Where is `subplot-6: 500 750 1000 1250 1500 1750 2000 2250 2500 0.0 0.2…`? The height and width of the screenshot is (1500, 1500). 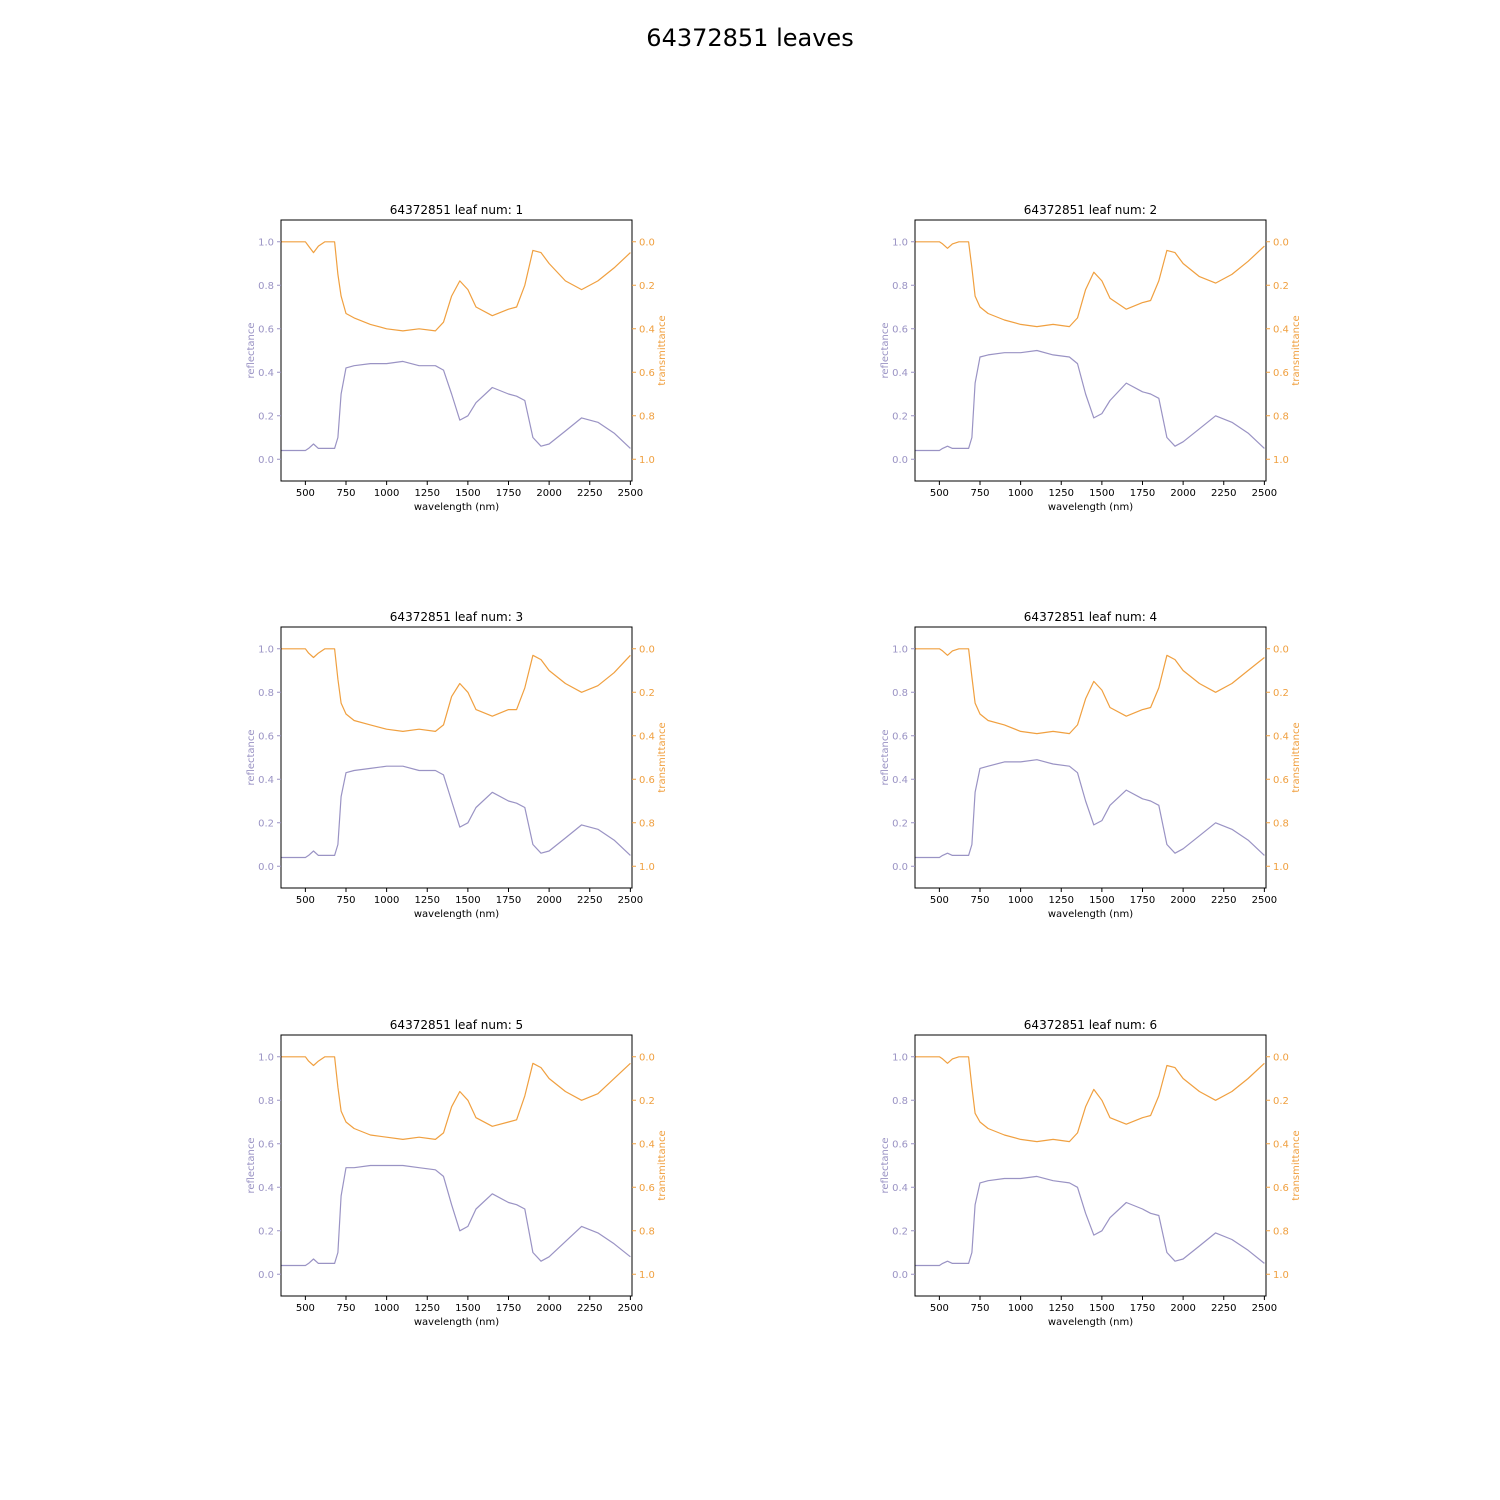 subplot-6: 500 750 1000 1250 1500 1750 2000 2250 2500 0.0 0.2… is located at coordinates (1091, 1173).